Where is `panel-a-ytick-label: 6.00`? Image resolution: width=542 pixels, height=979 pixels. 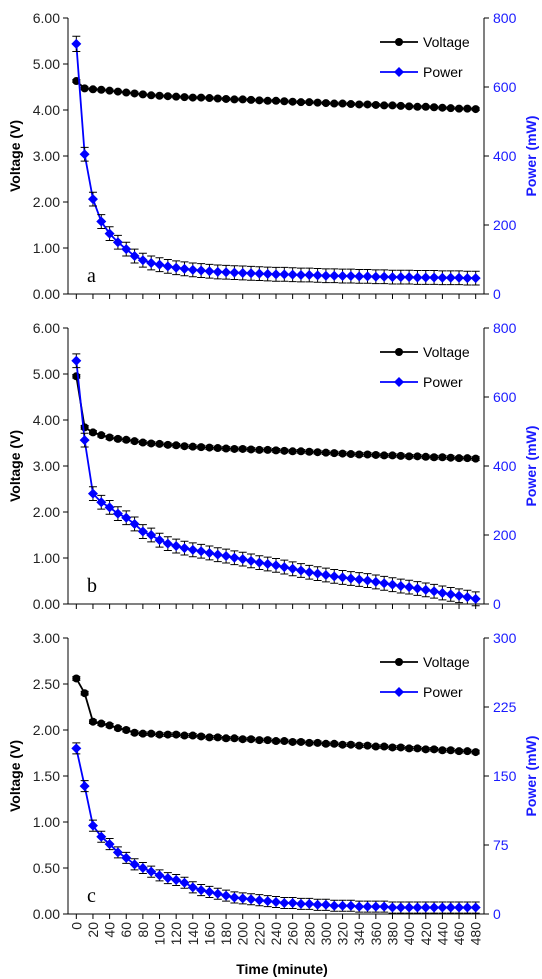 panel-a-ytick-label: 6.00 is located at coordinates (46, 18).